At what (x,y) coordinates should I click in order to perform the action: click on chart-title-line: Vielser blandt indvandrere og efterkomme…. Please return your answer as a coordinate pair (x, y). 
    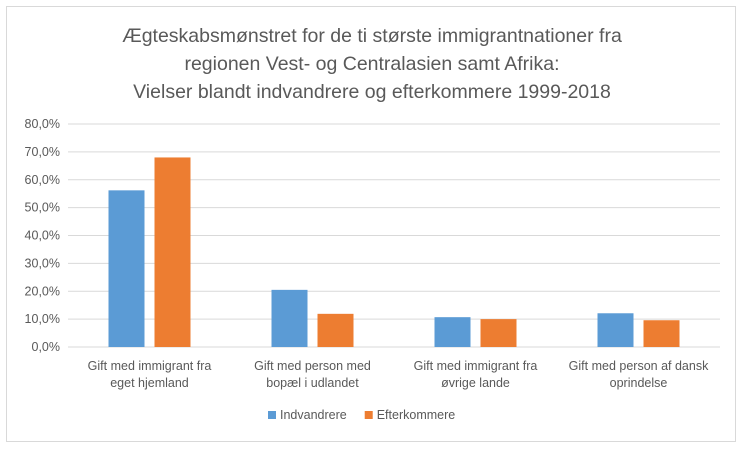
    Looking at the image, I should click on (372, 92).